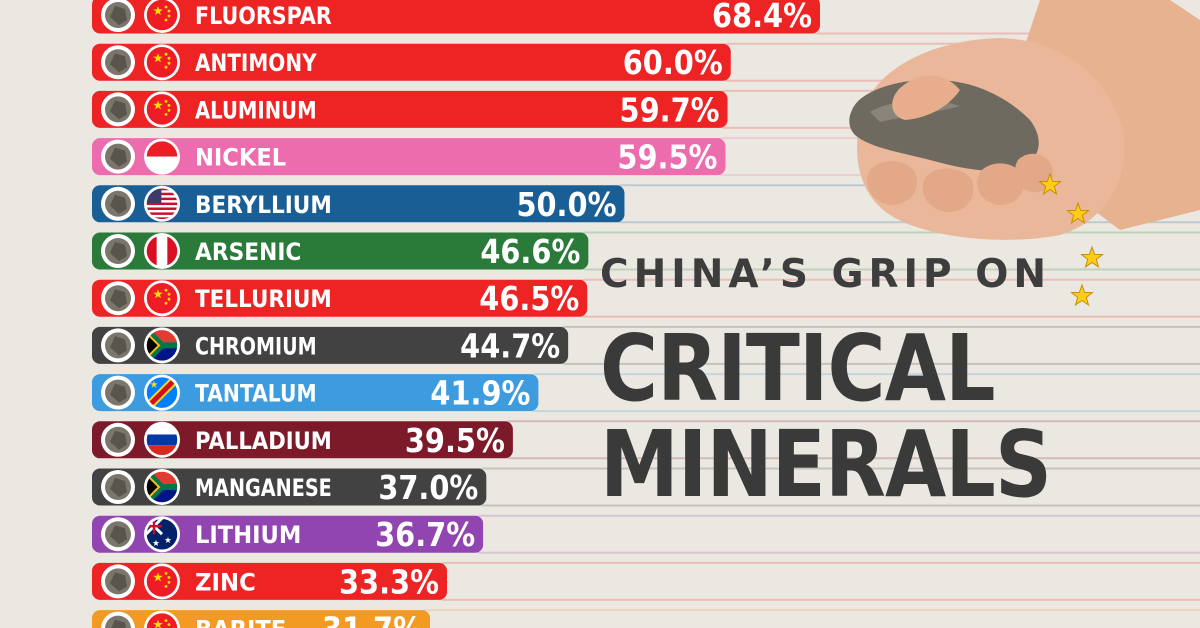 This screenshot has height=628, width=1200. I want to click on bar-row-antimony: ANTIMONY 60.0%, so click(411, 62).